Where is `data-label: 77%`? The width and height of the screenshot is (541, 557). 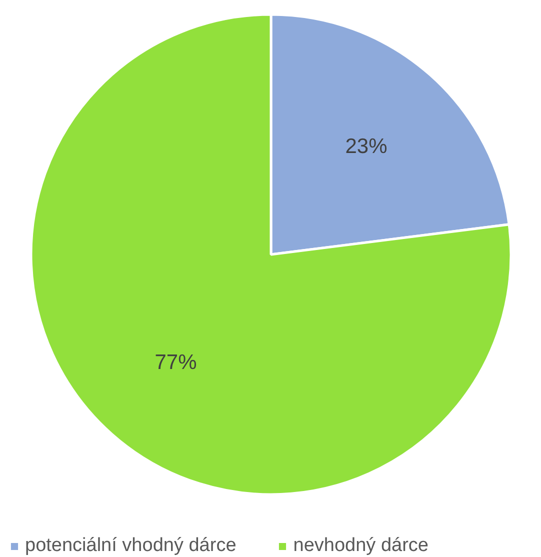 data-label: 77% is located at coordinates (175, 362).